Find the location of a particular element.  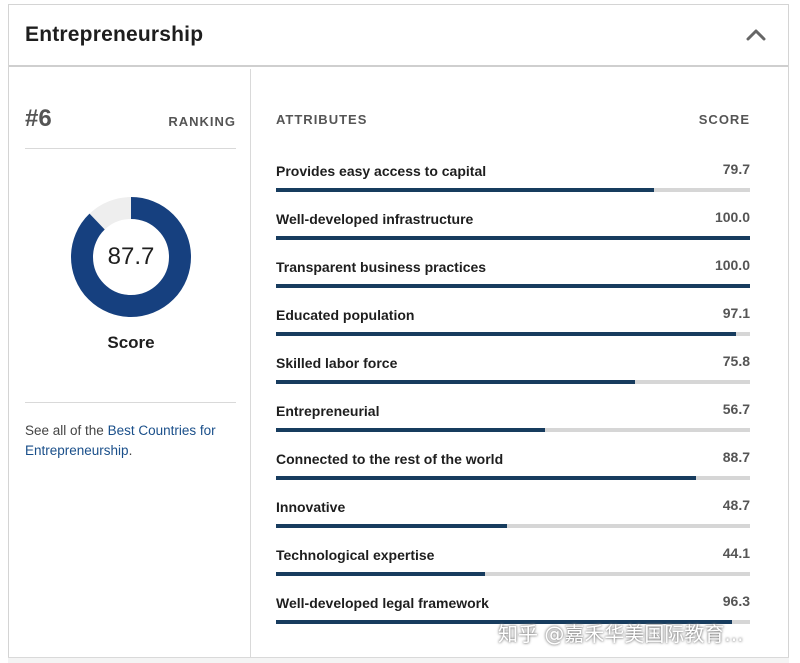

attribute-row: Skilled labor force 75.8 is located at coordinates (513, 373).